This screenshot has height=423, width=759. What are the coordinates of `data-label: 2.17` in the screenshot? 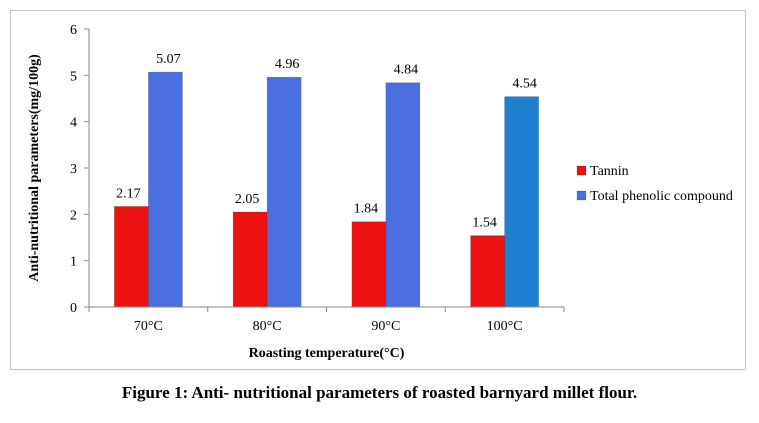 It's located at (128, 193).